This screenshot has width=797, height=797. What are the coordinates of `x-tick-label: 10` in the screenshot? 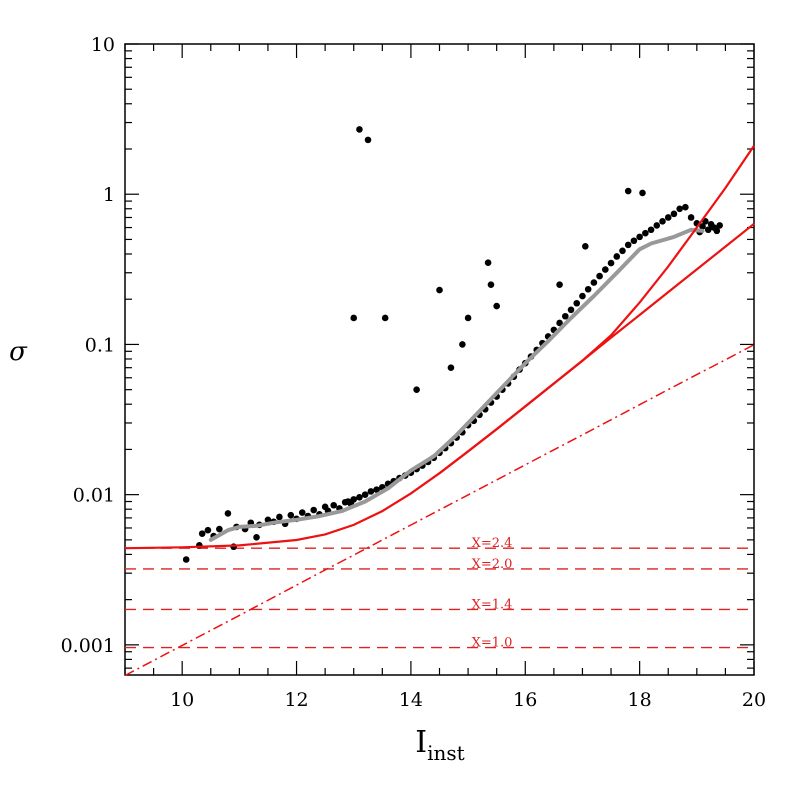 It's located at (182, 700).